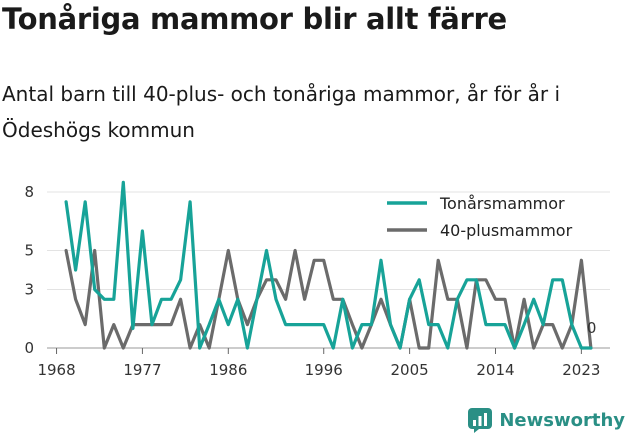 Image resolution: width=631 pixels, height=439 pixels. Describe the element at coordinates (142, 370) in the screenshot. I see `x-tick-label: 1977` at that location.